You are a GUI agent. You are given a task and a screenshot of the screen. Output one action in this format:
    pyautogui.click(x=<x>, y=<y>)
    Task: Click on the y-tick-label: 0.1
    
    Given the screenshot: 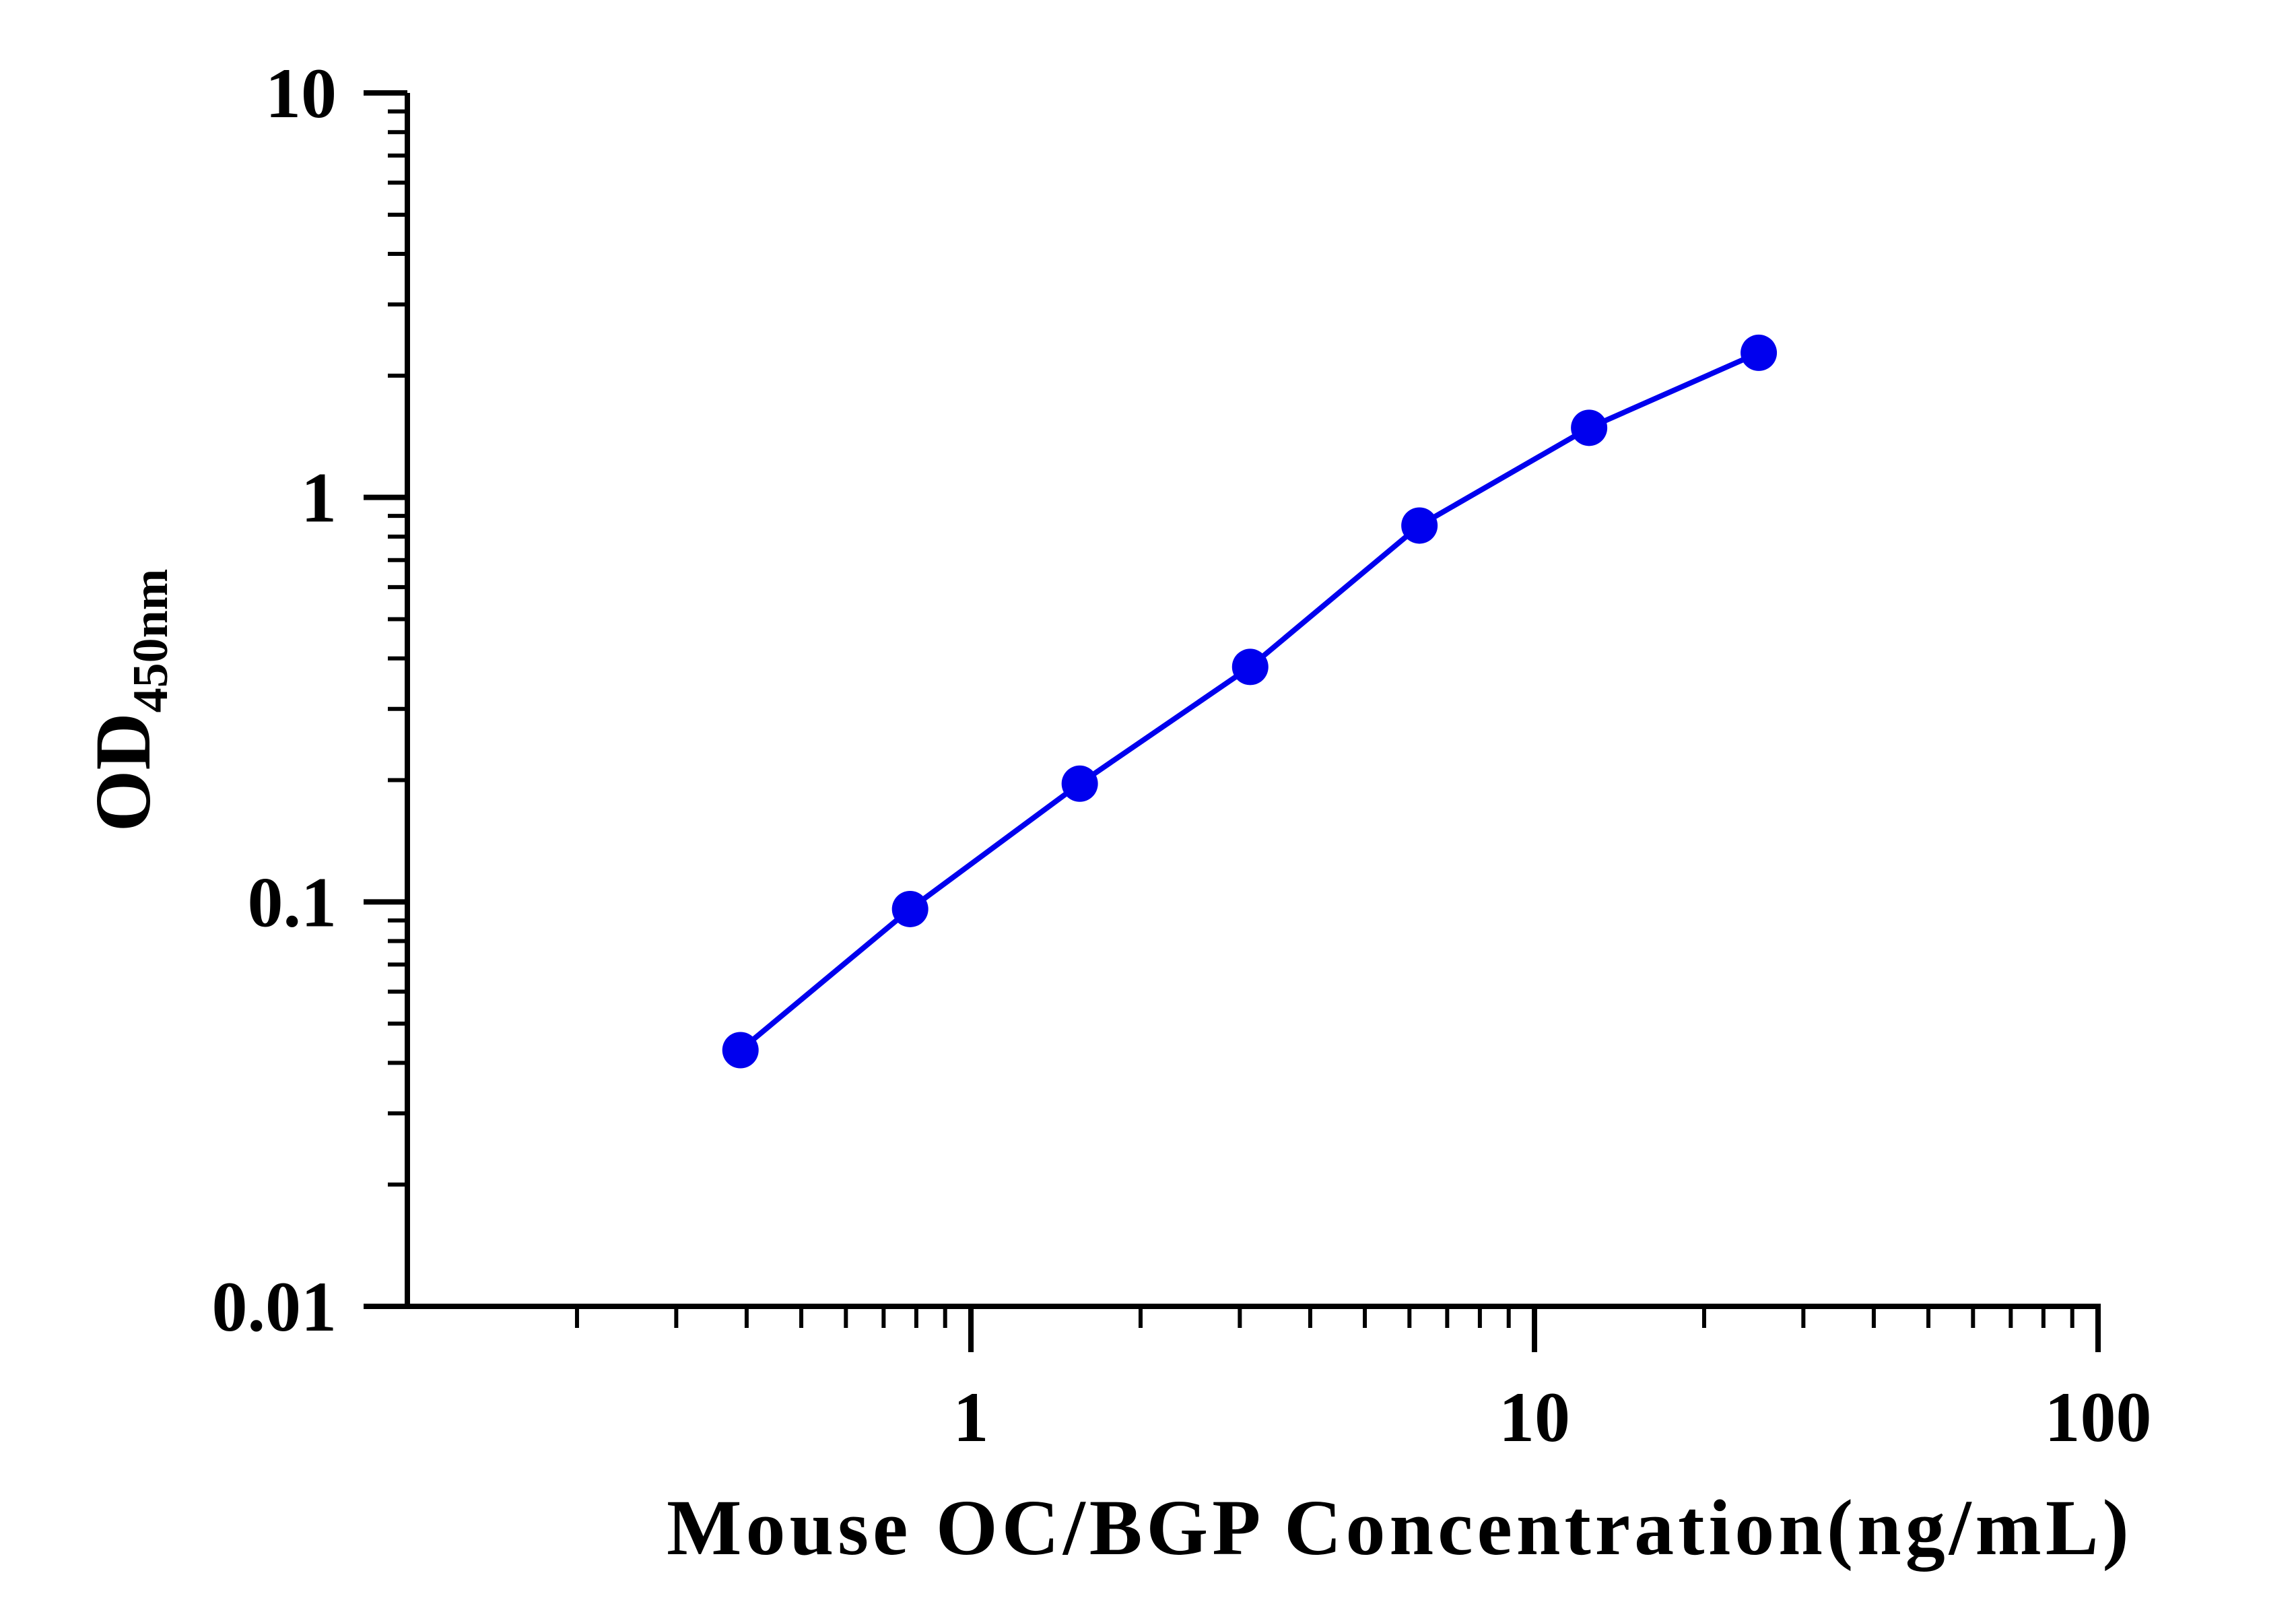 What is the action you would take?
    pyautogui.click(x=292, y=902)
    